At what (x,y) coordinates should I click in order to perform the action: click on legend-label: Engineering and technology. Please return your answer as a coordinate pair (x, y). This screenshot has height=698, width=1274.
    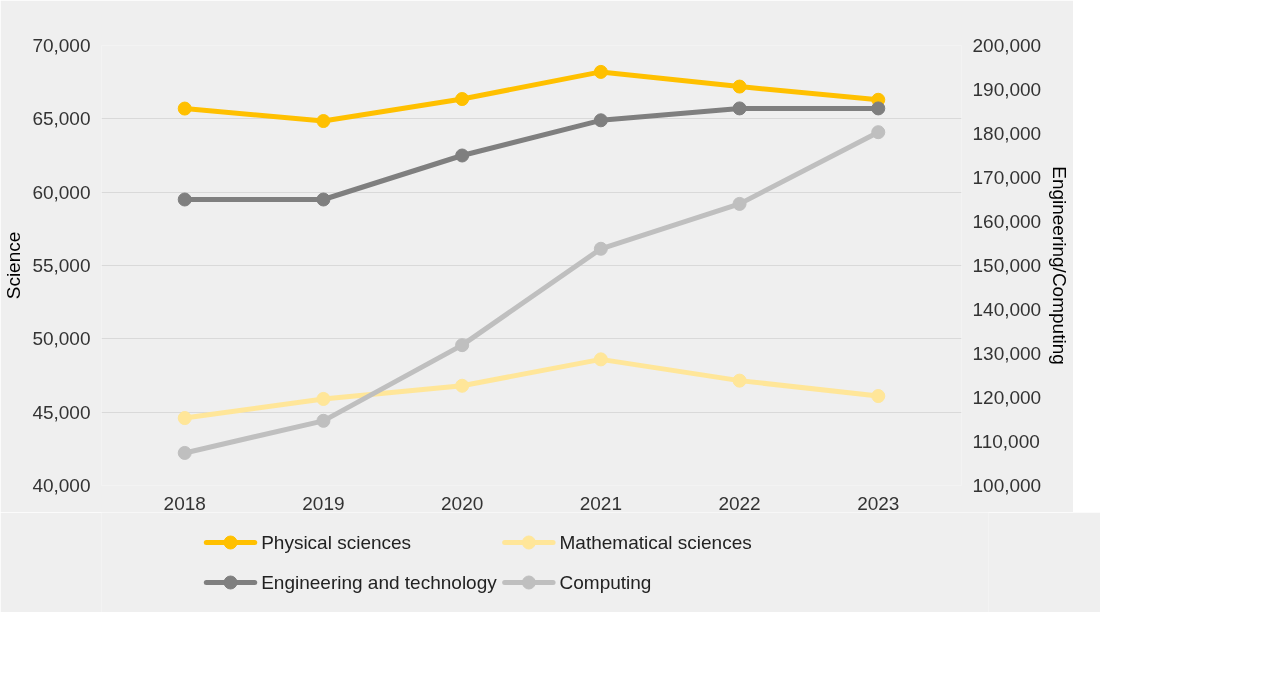
    Looking at the image, I should click on (379, 582).